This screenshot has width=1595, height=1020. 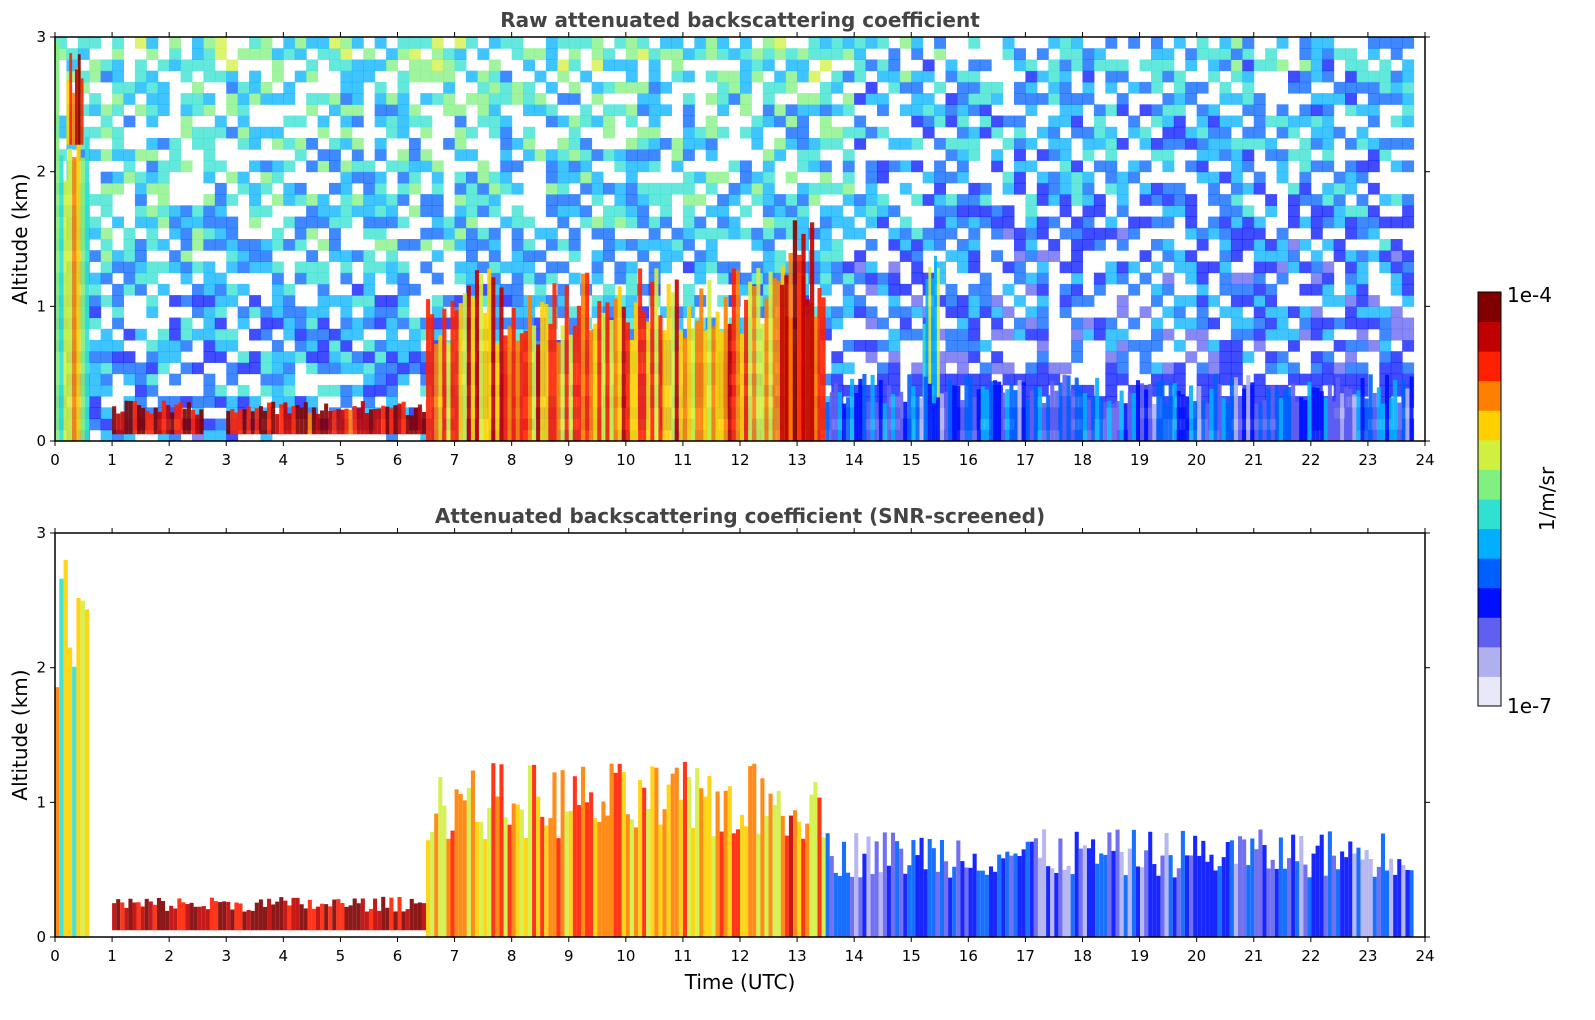 What do you see at coordinates (1139, 956) in the screenshot?
I see `x-tick-label: 19` at bounding box center [1139, 956].